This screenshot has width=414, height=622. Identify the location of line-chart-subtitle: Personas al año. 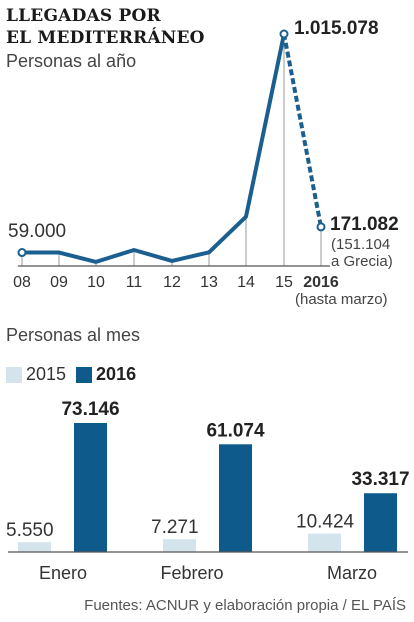
(71, 61).